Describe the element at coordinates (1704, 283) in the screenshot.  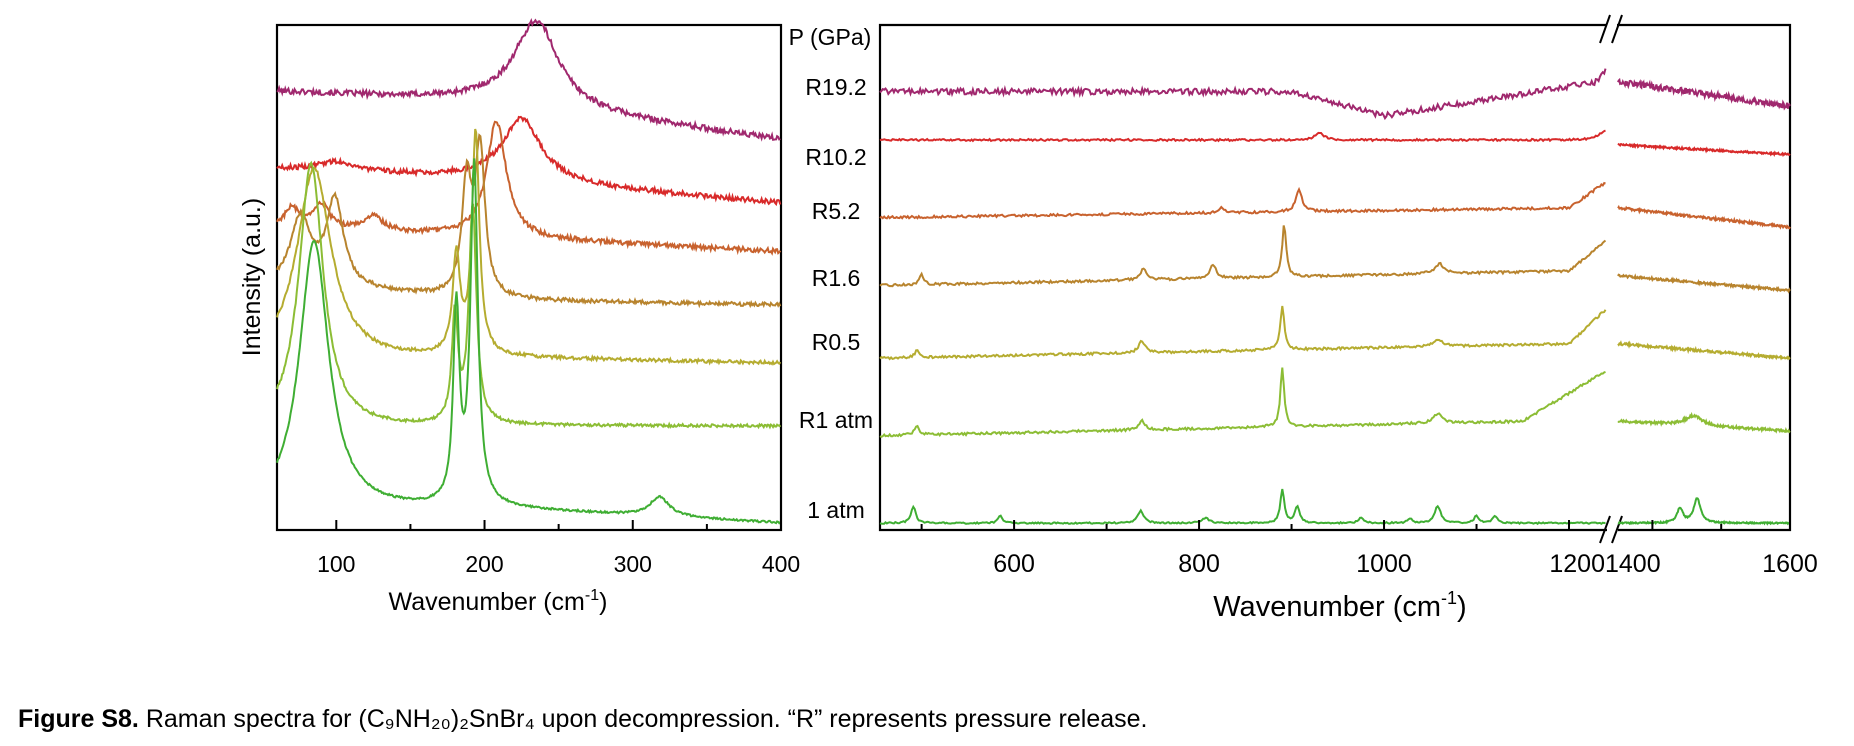
I see `spectrum-high-b-r1.6` at that location.